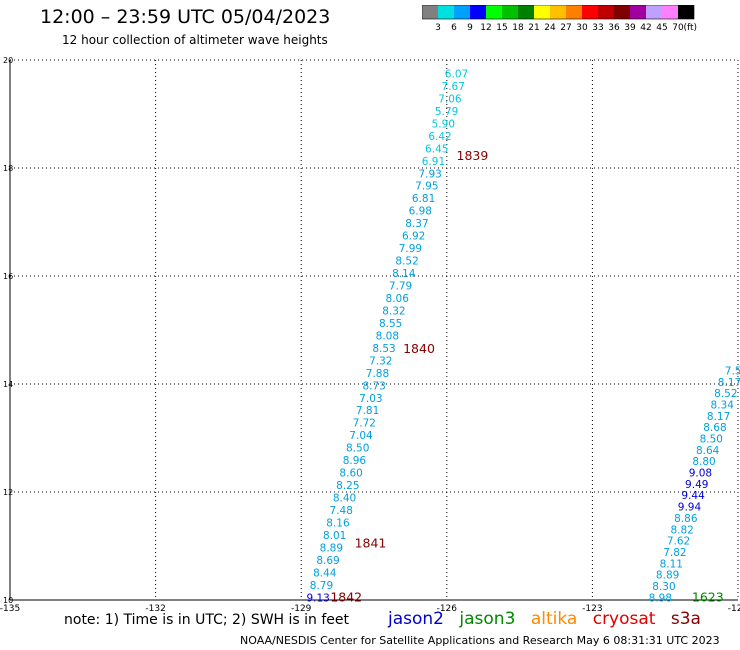  Describe the element at coordinates (10, 609) in the screenshot. I see `x-tick-label: -135` at that location.